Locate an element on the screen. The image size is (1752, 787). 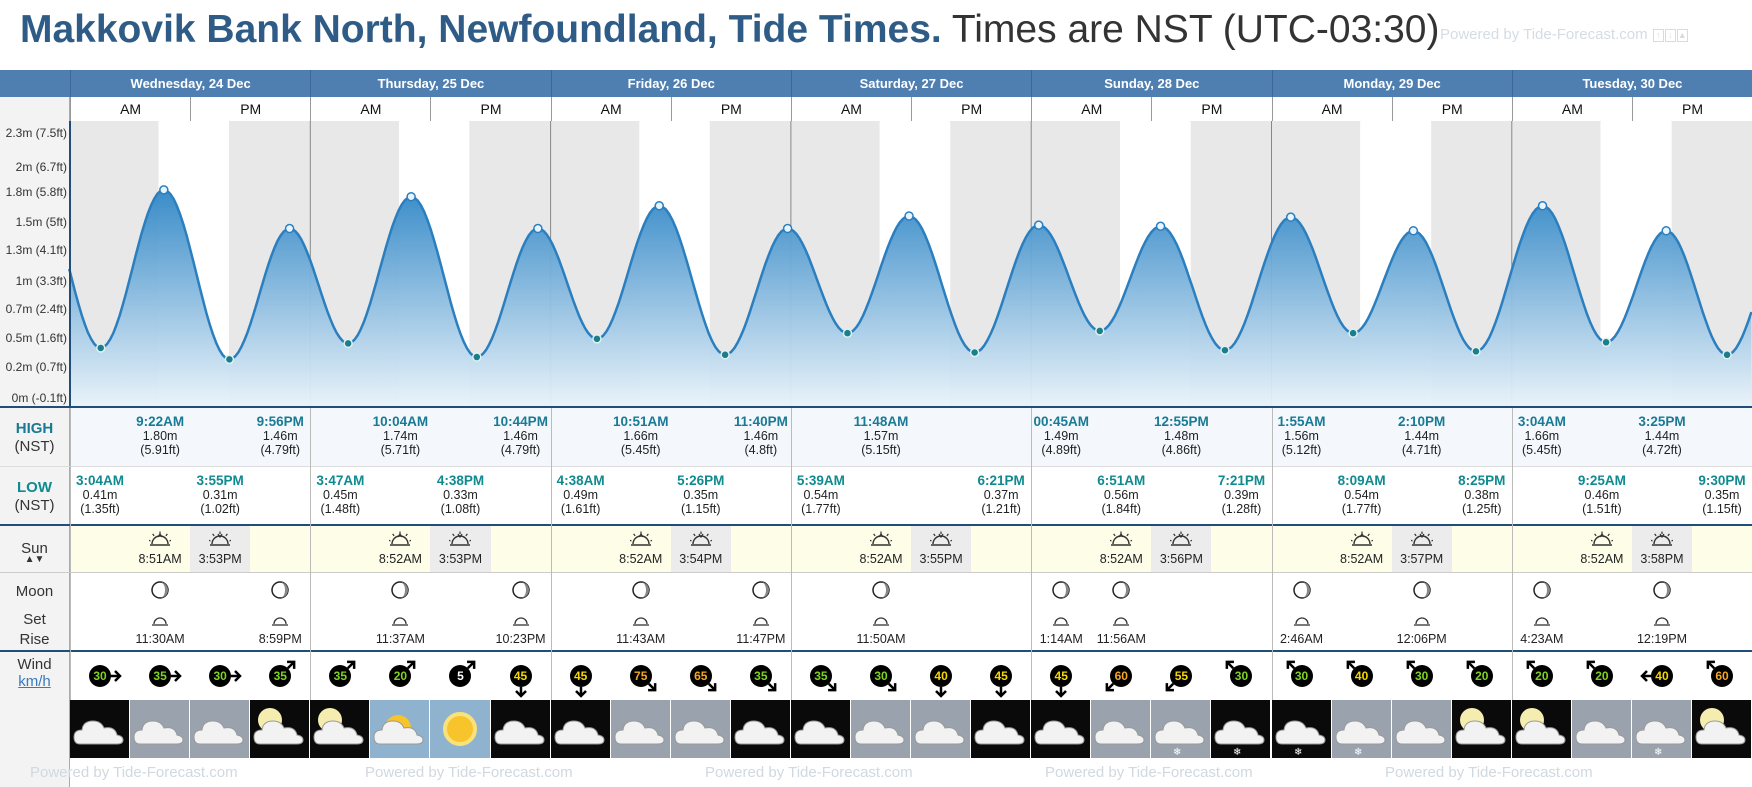
tide-time: 8:25PM is located at coordinates (1482, 480).